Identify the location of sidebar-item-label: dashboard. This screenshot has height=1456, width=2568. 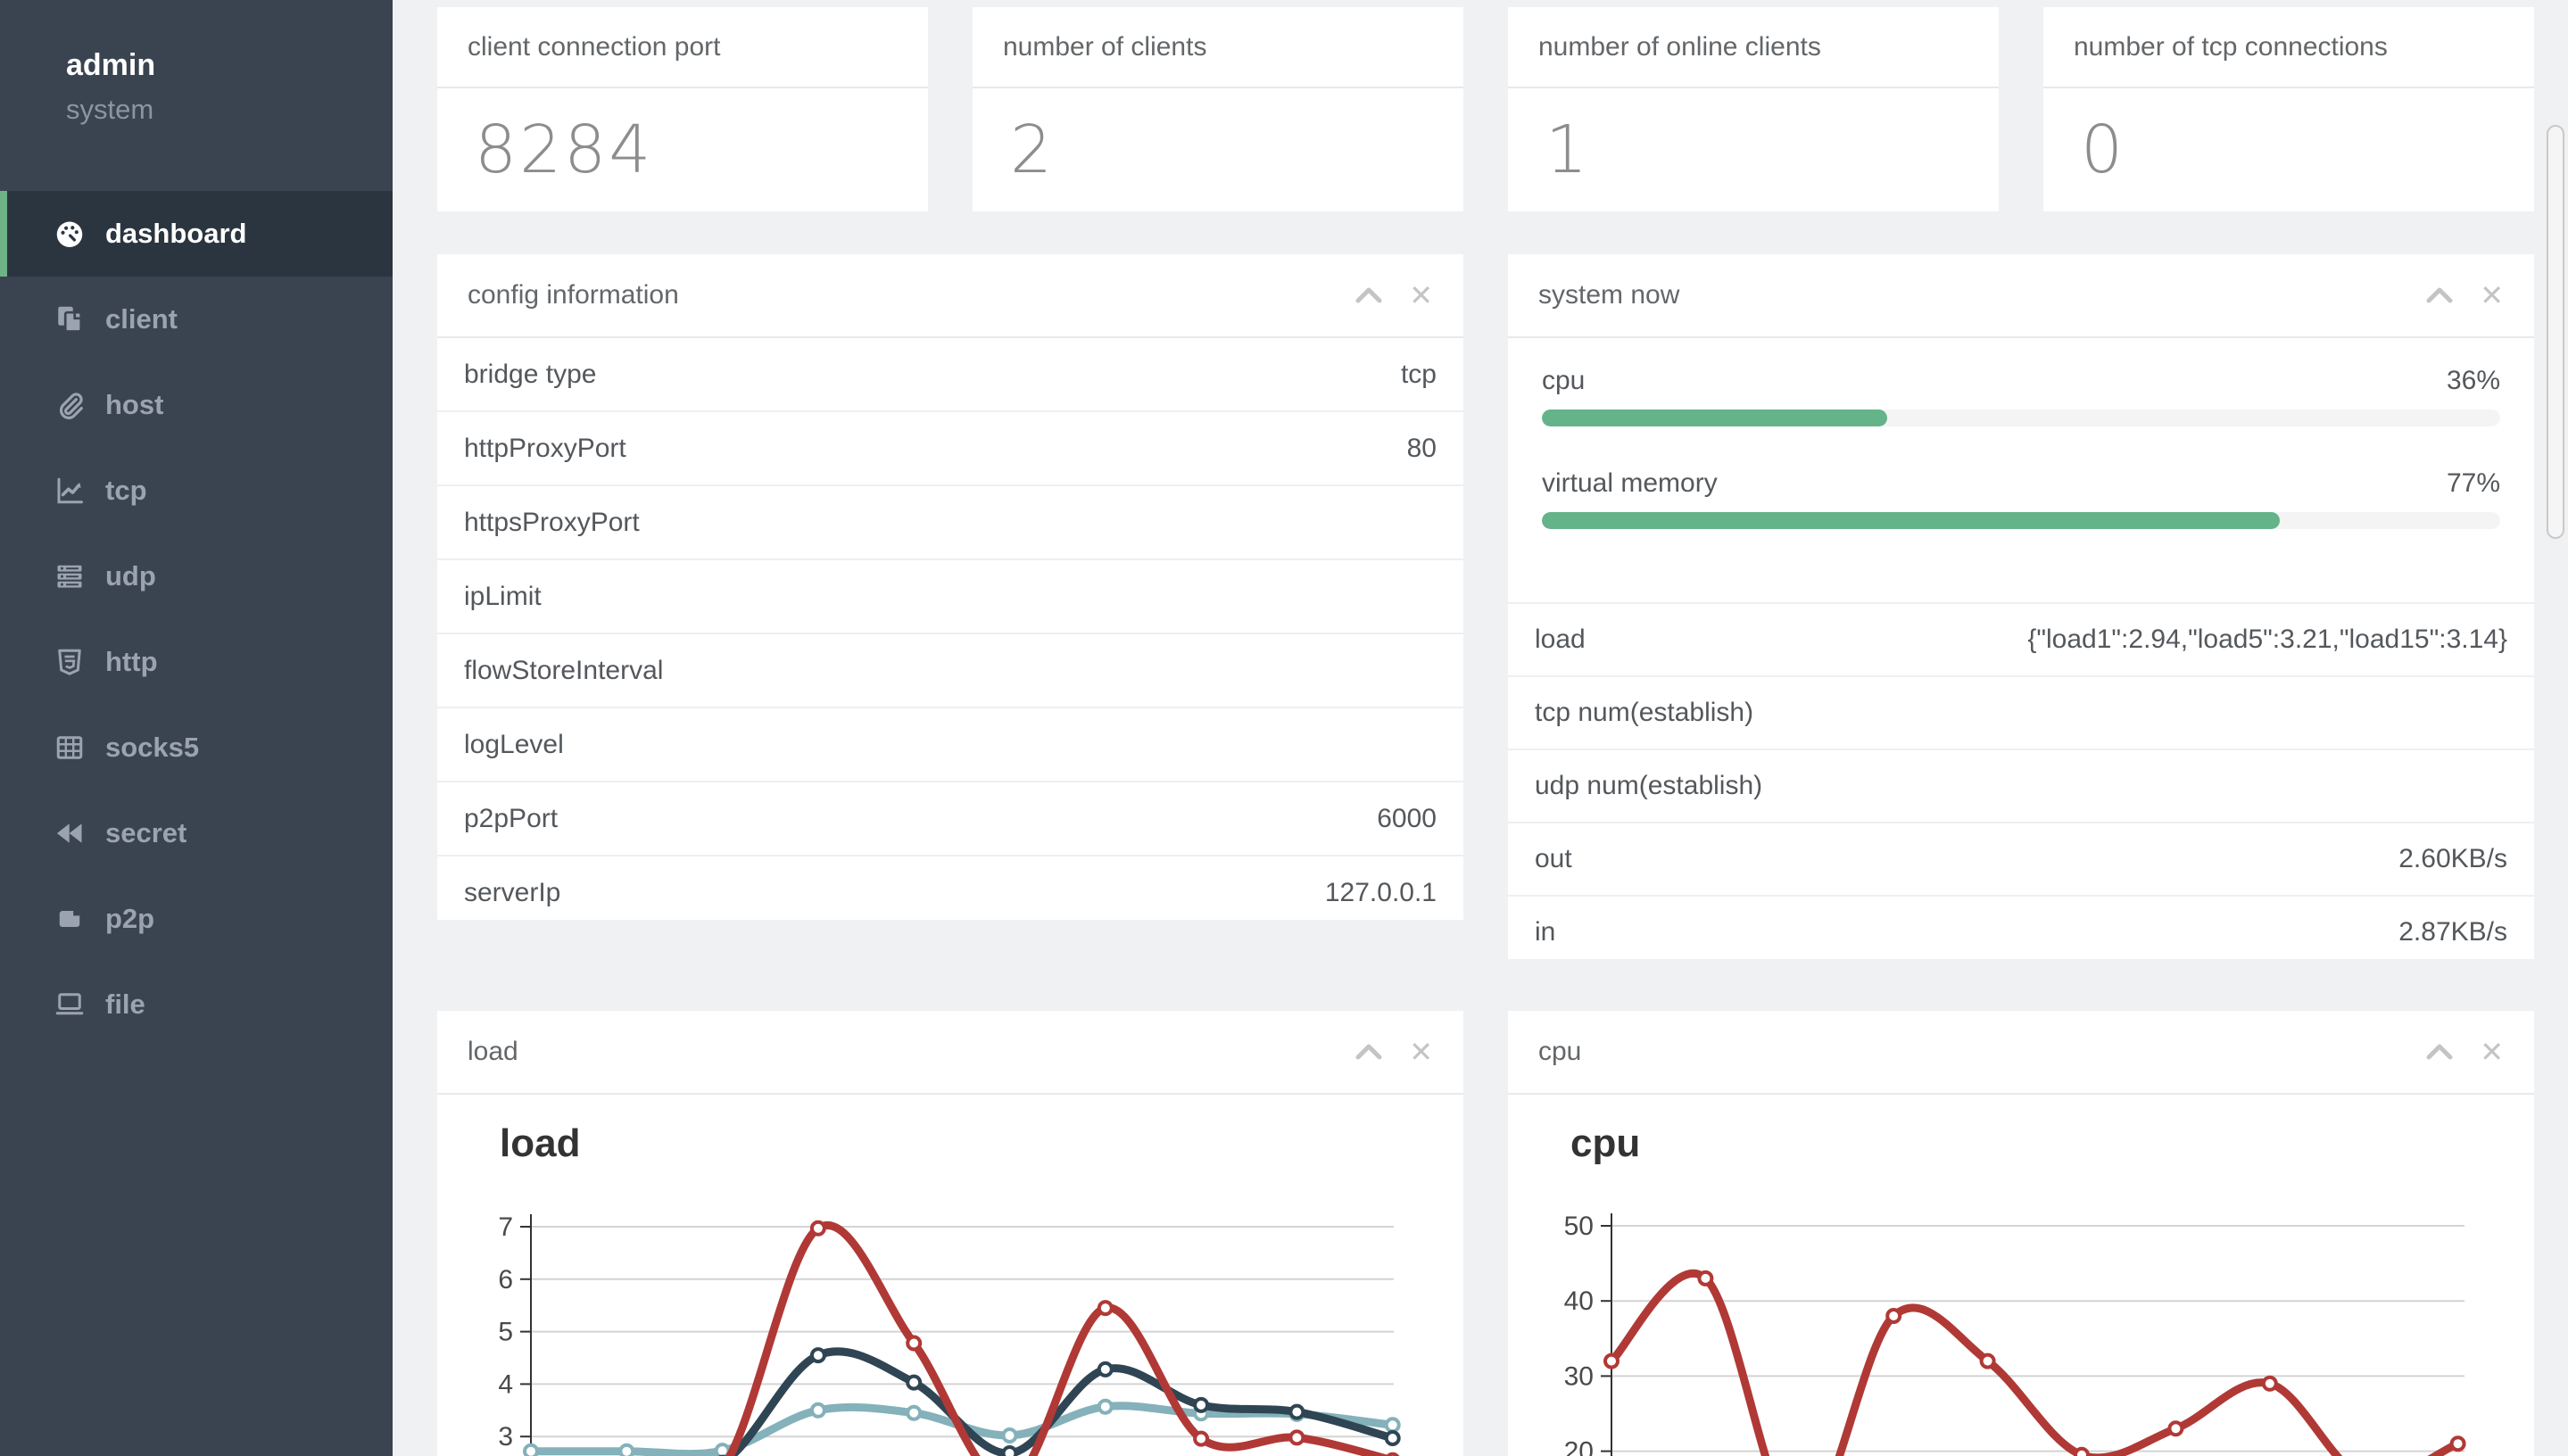
(176, 234).